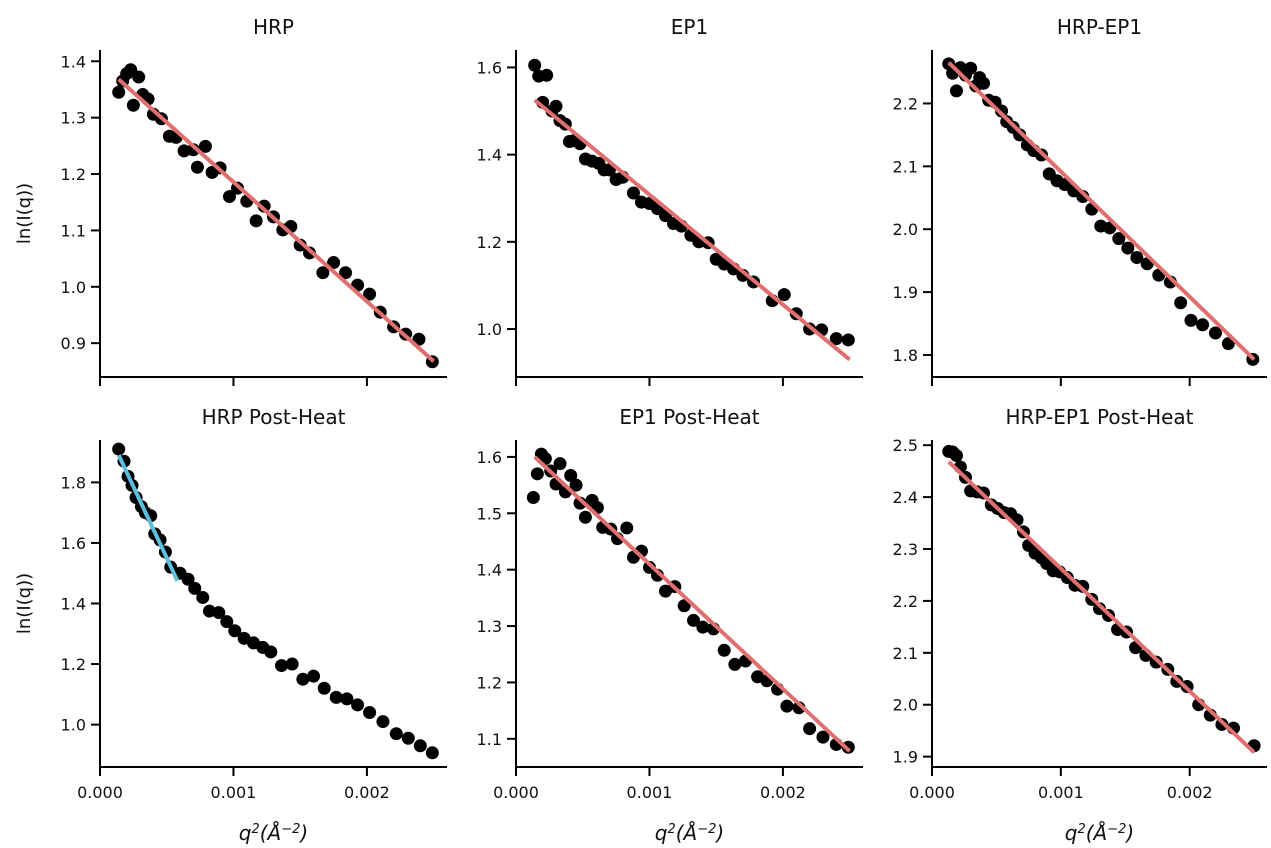 This screenshot has width=1271, height=848. What do you see at coordinates (489, 67) in the screenshot?
I see `y-tick-label: 1.6` at bounding box center [489, 67].